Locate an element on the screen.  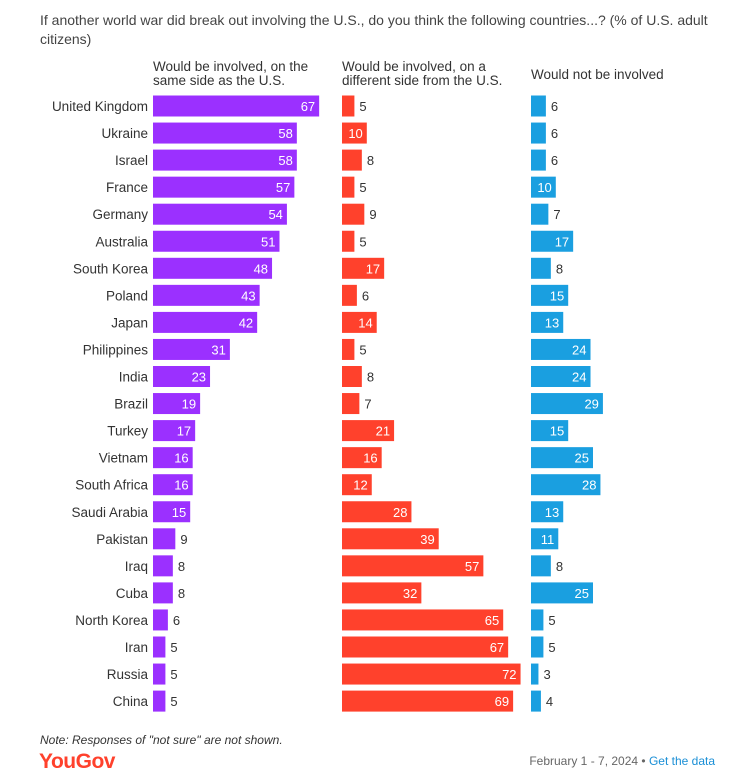
value-label-iraq-series-2: 57 is located at coordinates (472, 566).